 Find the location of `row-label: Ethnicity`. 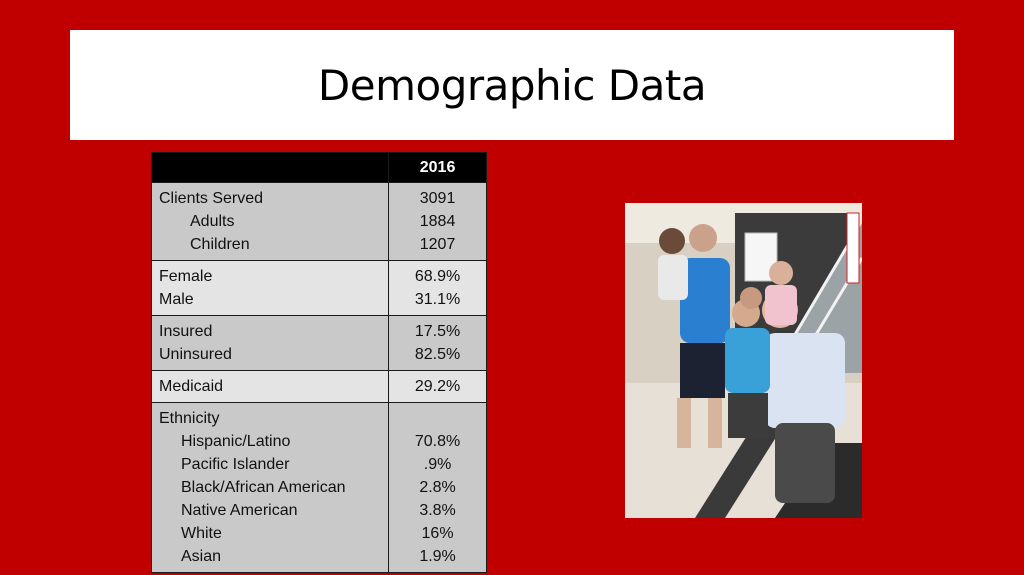

row-label: Ethnicity is located at coordinates (189, 418).